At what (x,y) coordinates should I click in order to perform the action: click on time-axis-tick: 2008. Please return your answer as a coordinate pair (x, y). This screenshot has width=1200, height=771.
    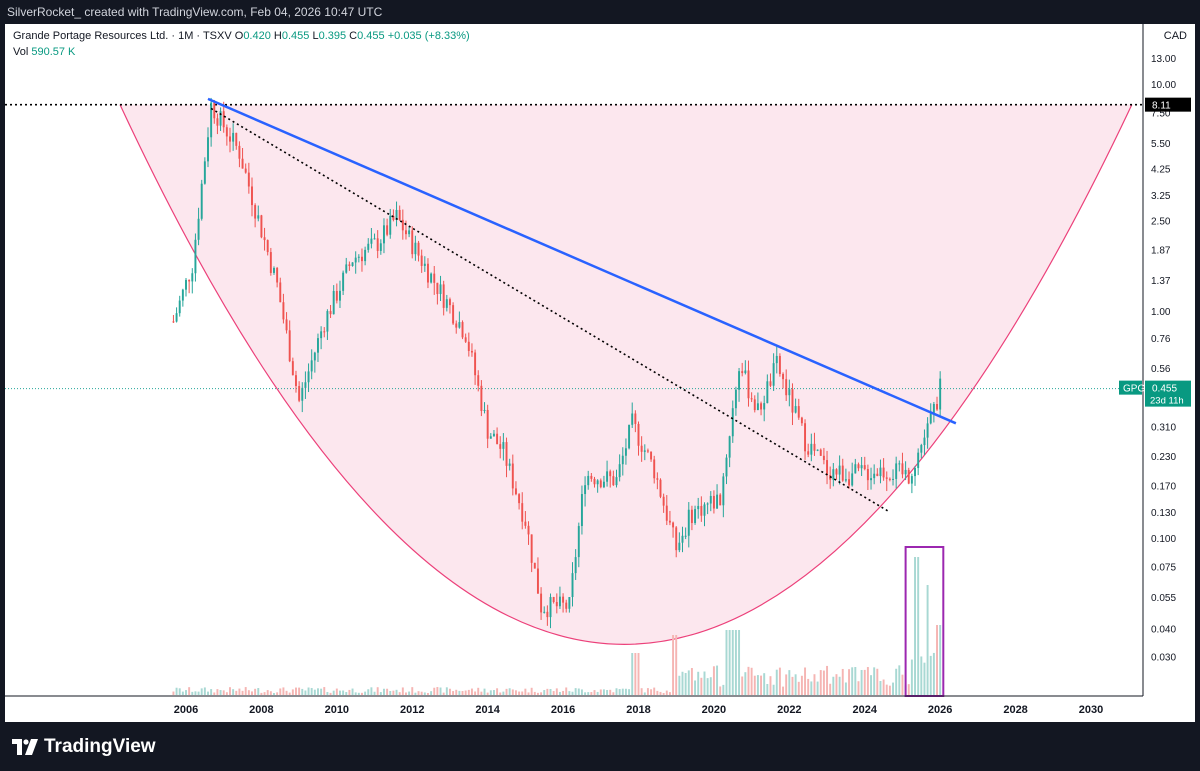
    Looking at the image, I should click on (261, 710).